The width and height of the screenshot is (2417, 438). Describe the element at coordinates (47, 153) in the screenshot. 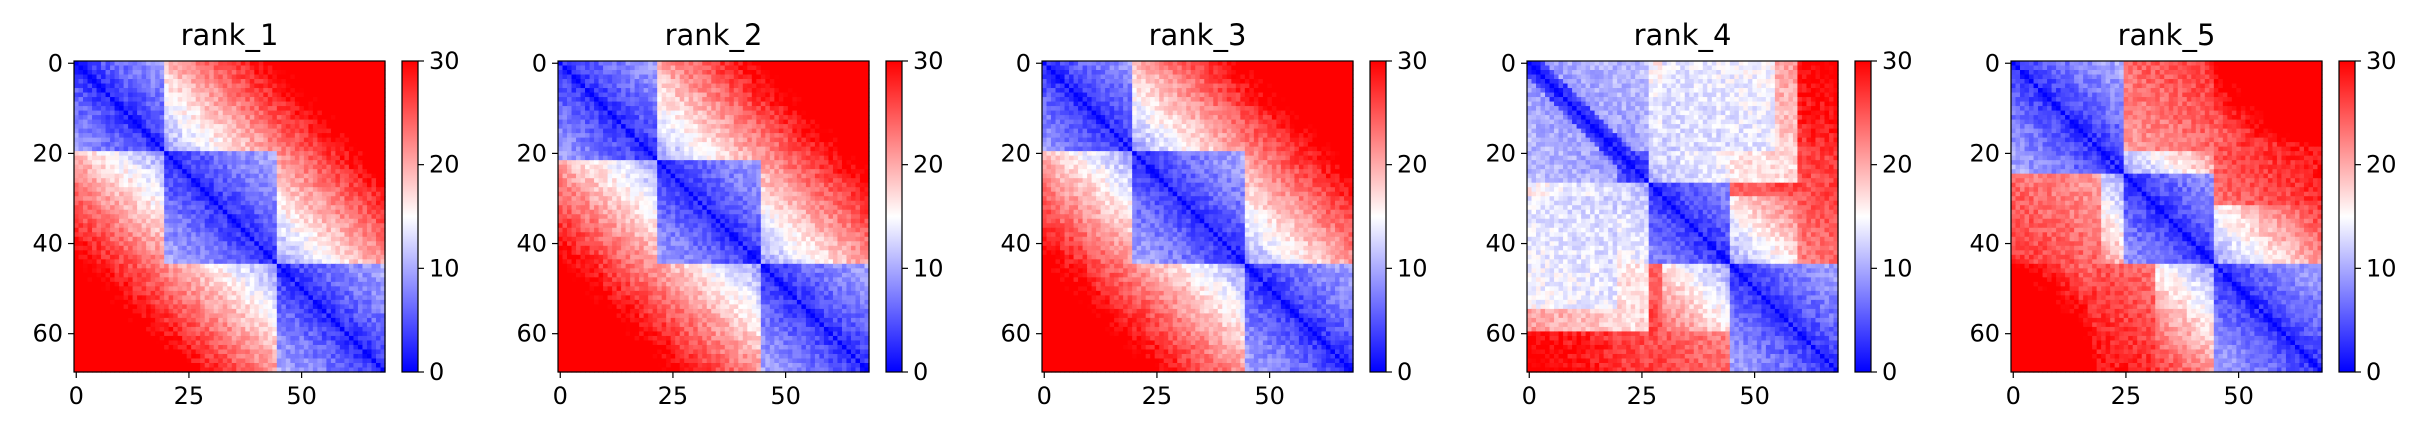

I see `y-tick-label: 20` at that location.